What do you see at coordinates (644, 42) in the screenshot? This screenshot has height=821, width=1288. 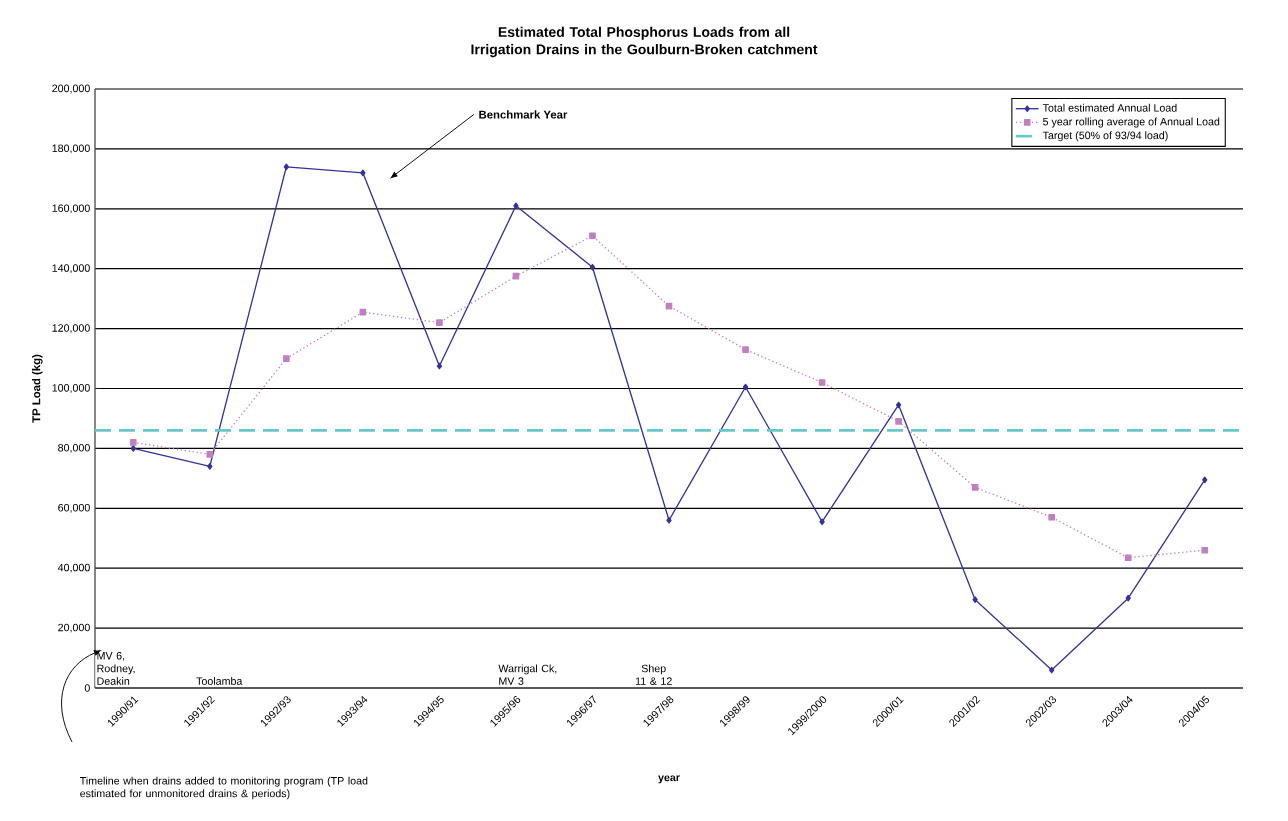 I see `chart-title: Estimated Total Phosphorus Loads from all Irrigation Drains in the Goulburn-Broken catchment` at bounding box center [644, 42].